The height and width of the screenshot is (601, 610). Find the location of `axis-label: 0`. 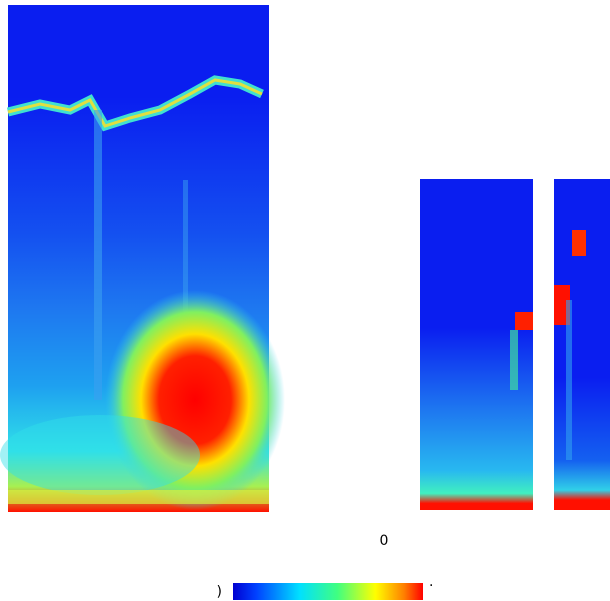

axis-label: 0 is located at coordinates (384, 541).